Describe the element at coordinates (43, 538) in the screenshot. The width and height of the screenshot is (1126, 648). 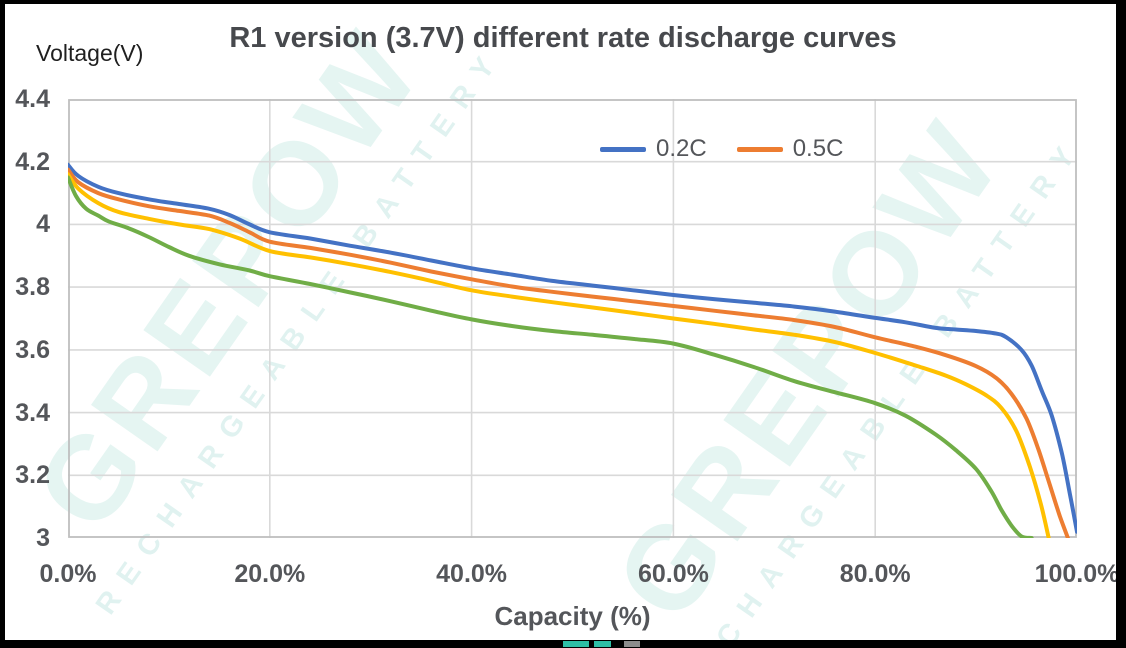
I see `y-tick-label: 3` at that location.